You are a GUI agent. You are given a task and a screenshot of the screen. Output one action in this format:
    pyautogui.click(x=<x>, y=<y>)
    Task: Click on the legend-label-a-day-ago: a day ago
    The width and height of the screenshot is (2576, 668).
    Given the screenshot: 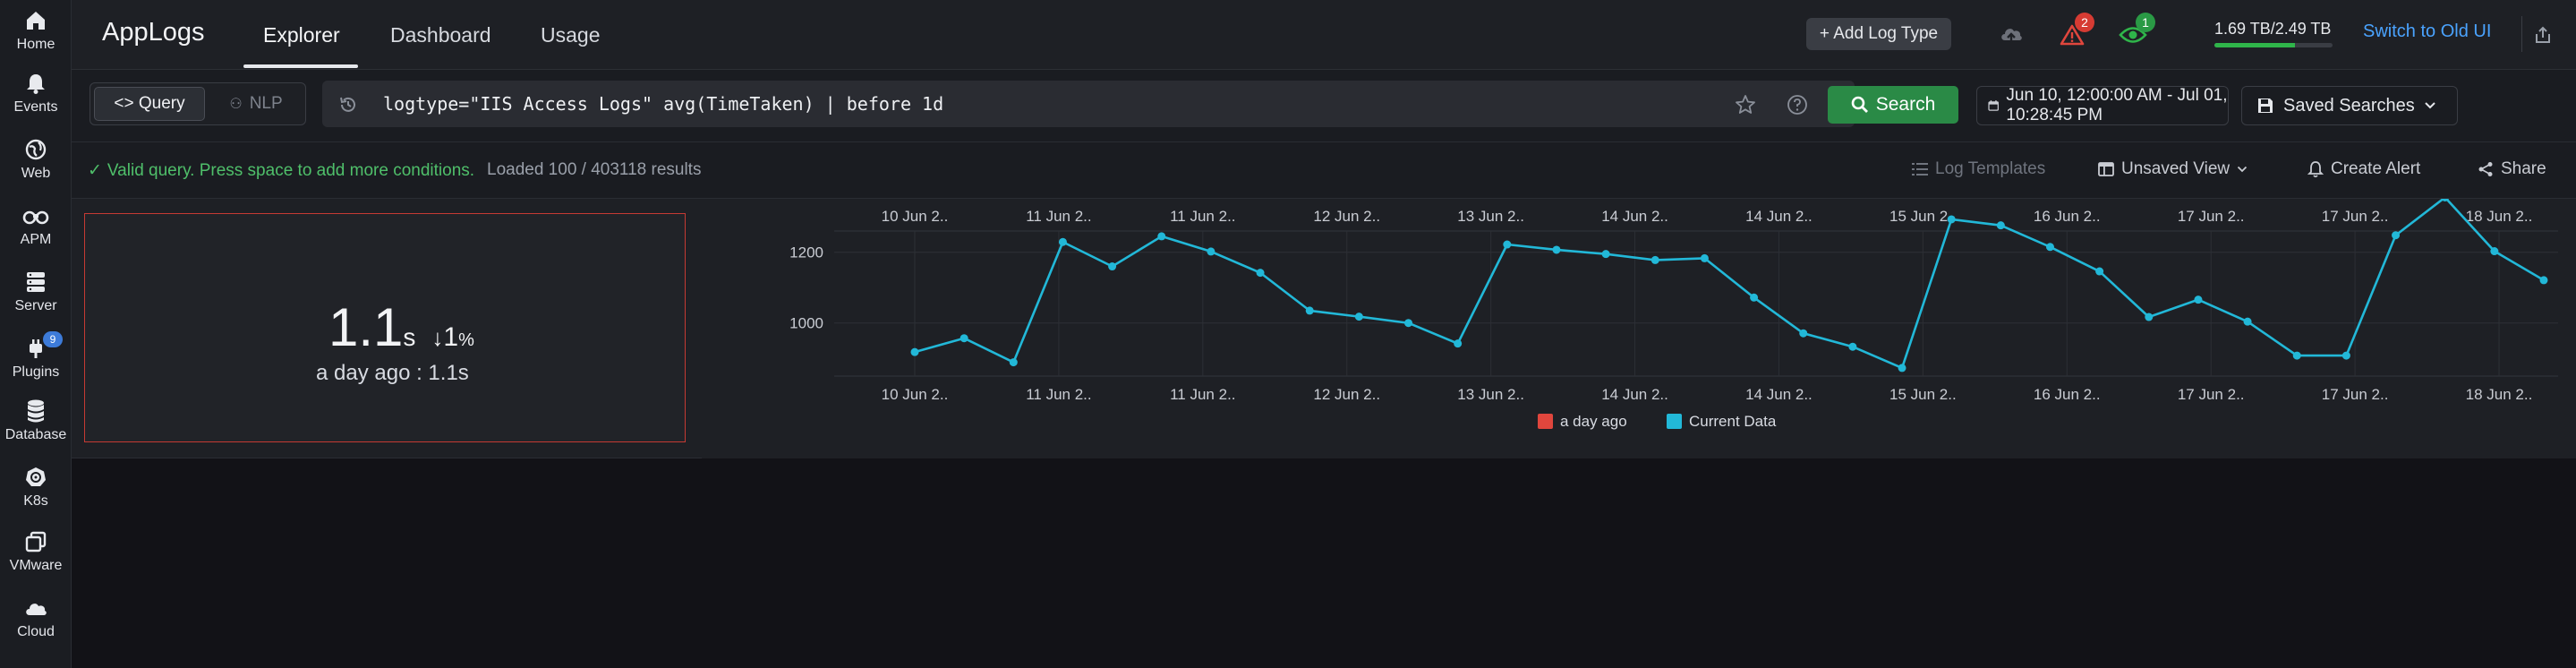 What is the action you would take?
    pyautogui.click(x=1593, y=422)
    